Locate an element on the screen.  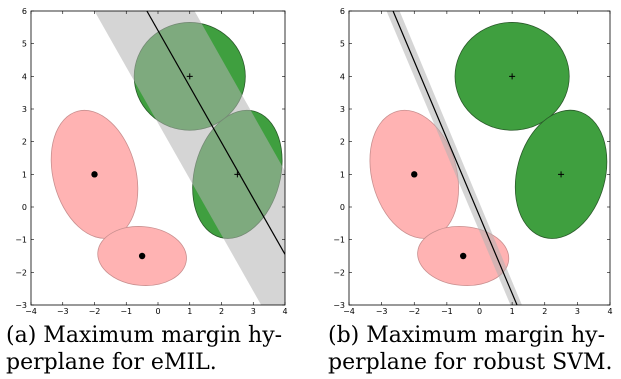
x-tick-label-b-4: 0 is located at coordinates (479, 311).